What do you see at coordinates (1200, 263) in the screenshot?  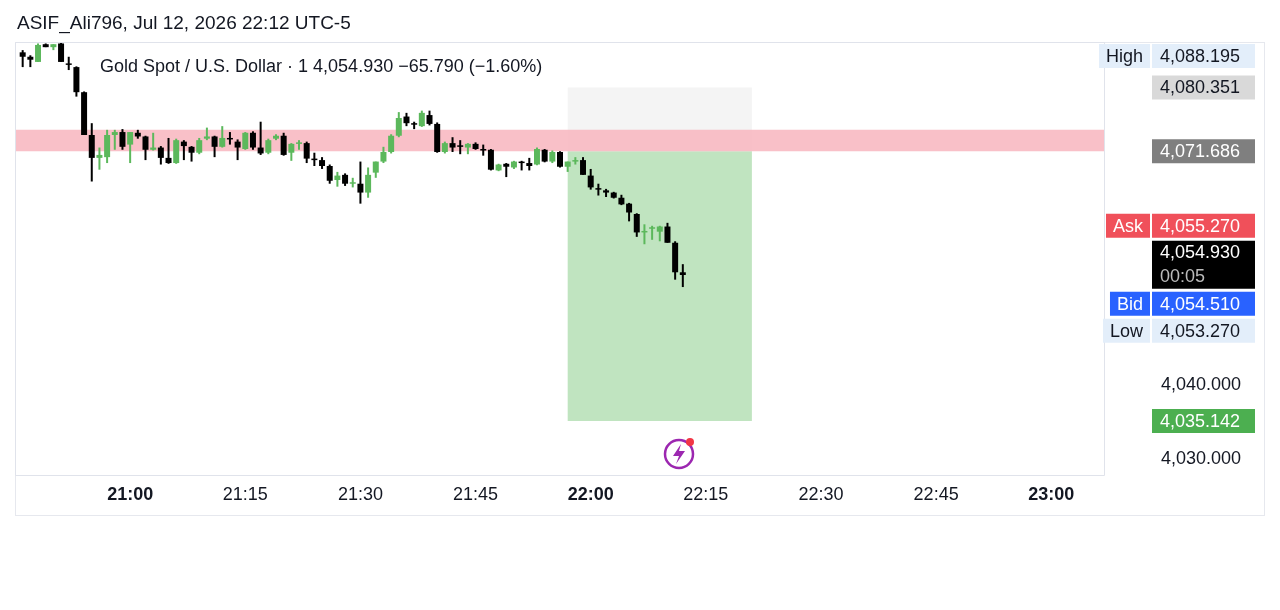 I see `text: 4,054.930 00:05` at bounding box center [1200, 263].